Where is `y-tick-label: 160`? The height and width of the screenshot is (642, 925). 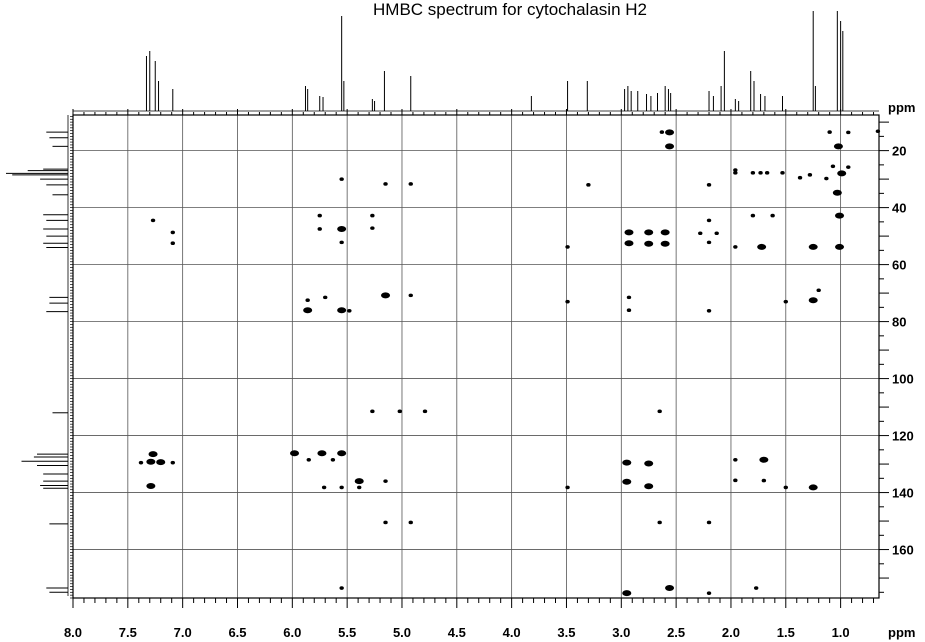 y-tick-label: 160 is located at coordinates (903, 550).